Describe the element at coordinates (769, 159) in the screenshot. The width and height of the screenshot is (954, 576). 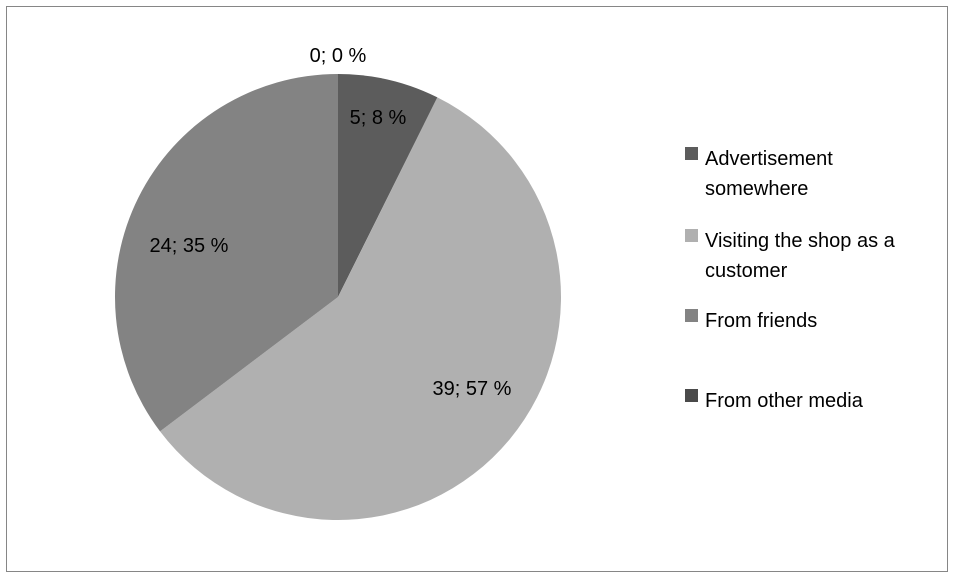
I see `legend-label-0-line-0: Advertisement` at that location.